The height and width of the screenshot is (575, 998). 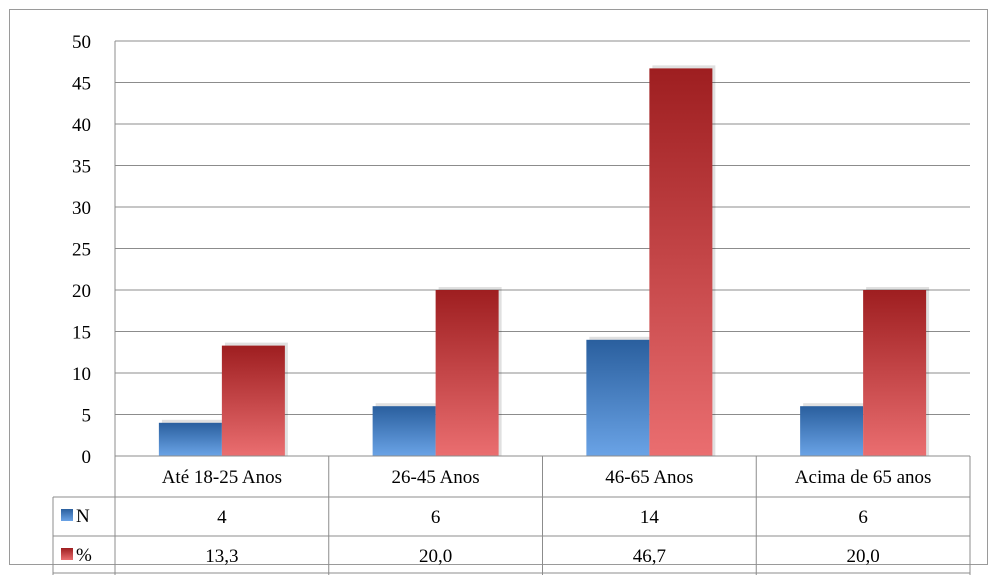 I want to click on data-label: 14, so click(x=650, y=517).